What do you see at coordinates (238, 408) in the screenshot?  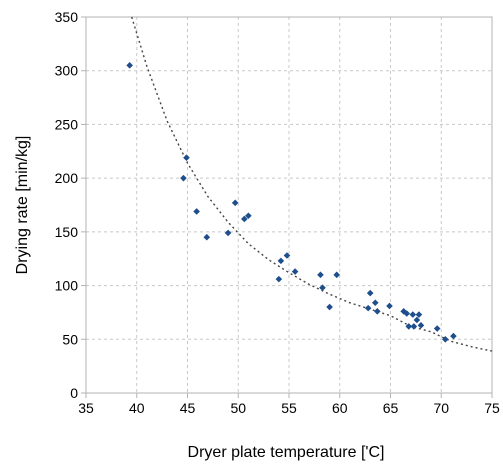 I see `x-tick-label: 50` at bounding box center [238, 408].